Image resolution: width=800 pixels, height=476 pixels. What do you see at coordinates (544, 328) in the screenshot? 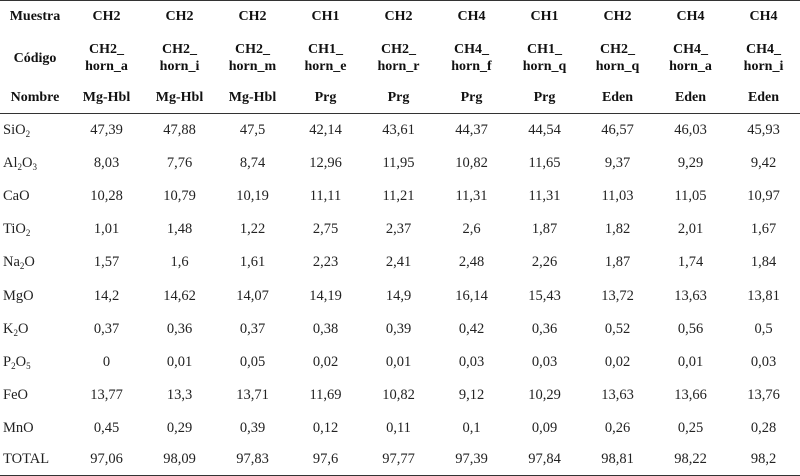
I see `value-cell: 0,36` at bounding box center [544, 328].